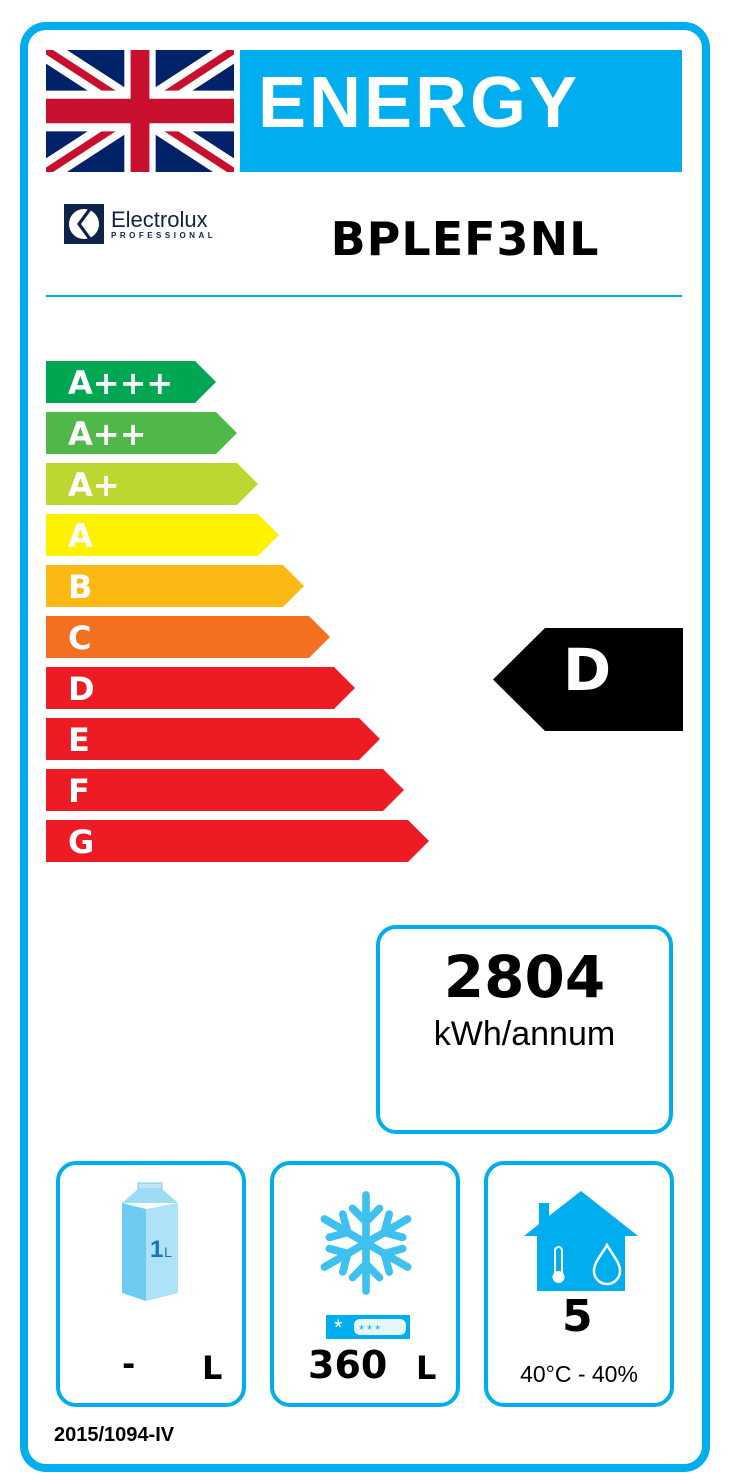 The width and height of the screenshot is (730, 1480). Describe the element at coordinates (156, 1249) in the screenshot. I see `carton-label: 1` at that location.